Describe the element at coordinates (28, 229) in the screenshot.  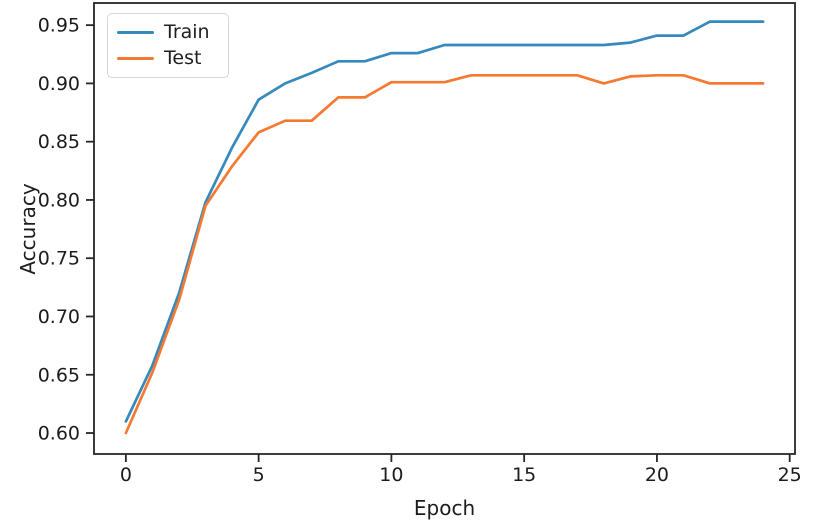
I see `y-axis-title: Accuracy` at that location.